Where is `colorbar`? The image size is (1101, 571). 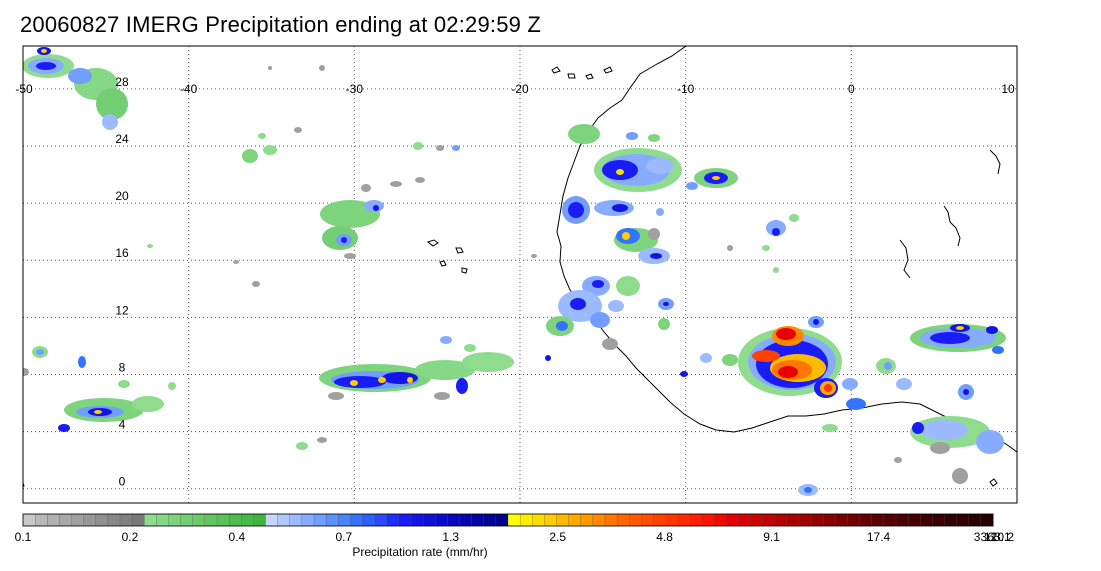 colorbar is located at coordinates (508, 520).